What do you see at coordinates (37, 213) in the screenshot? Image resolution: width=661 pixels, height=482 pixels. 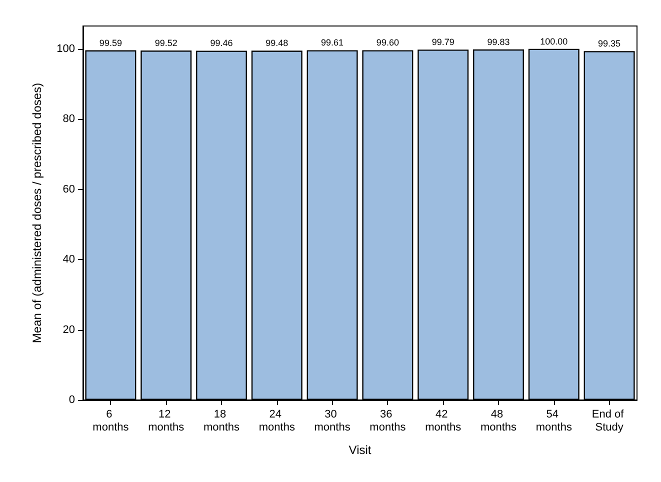 I see `y-axis-title: Mean of (administered doses / prescribed doses)` at bounding box center [37, 213].